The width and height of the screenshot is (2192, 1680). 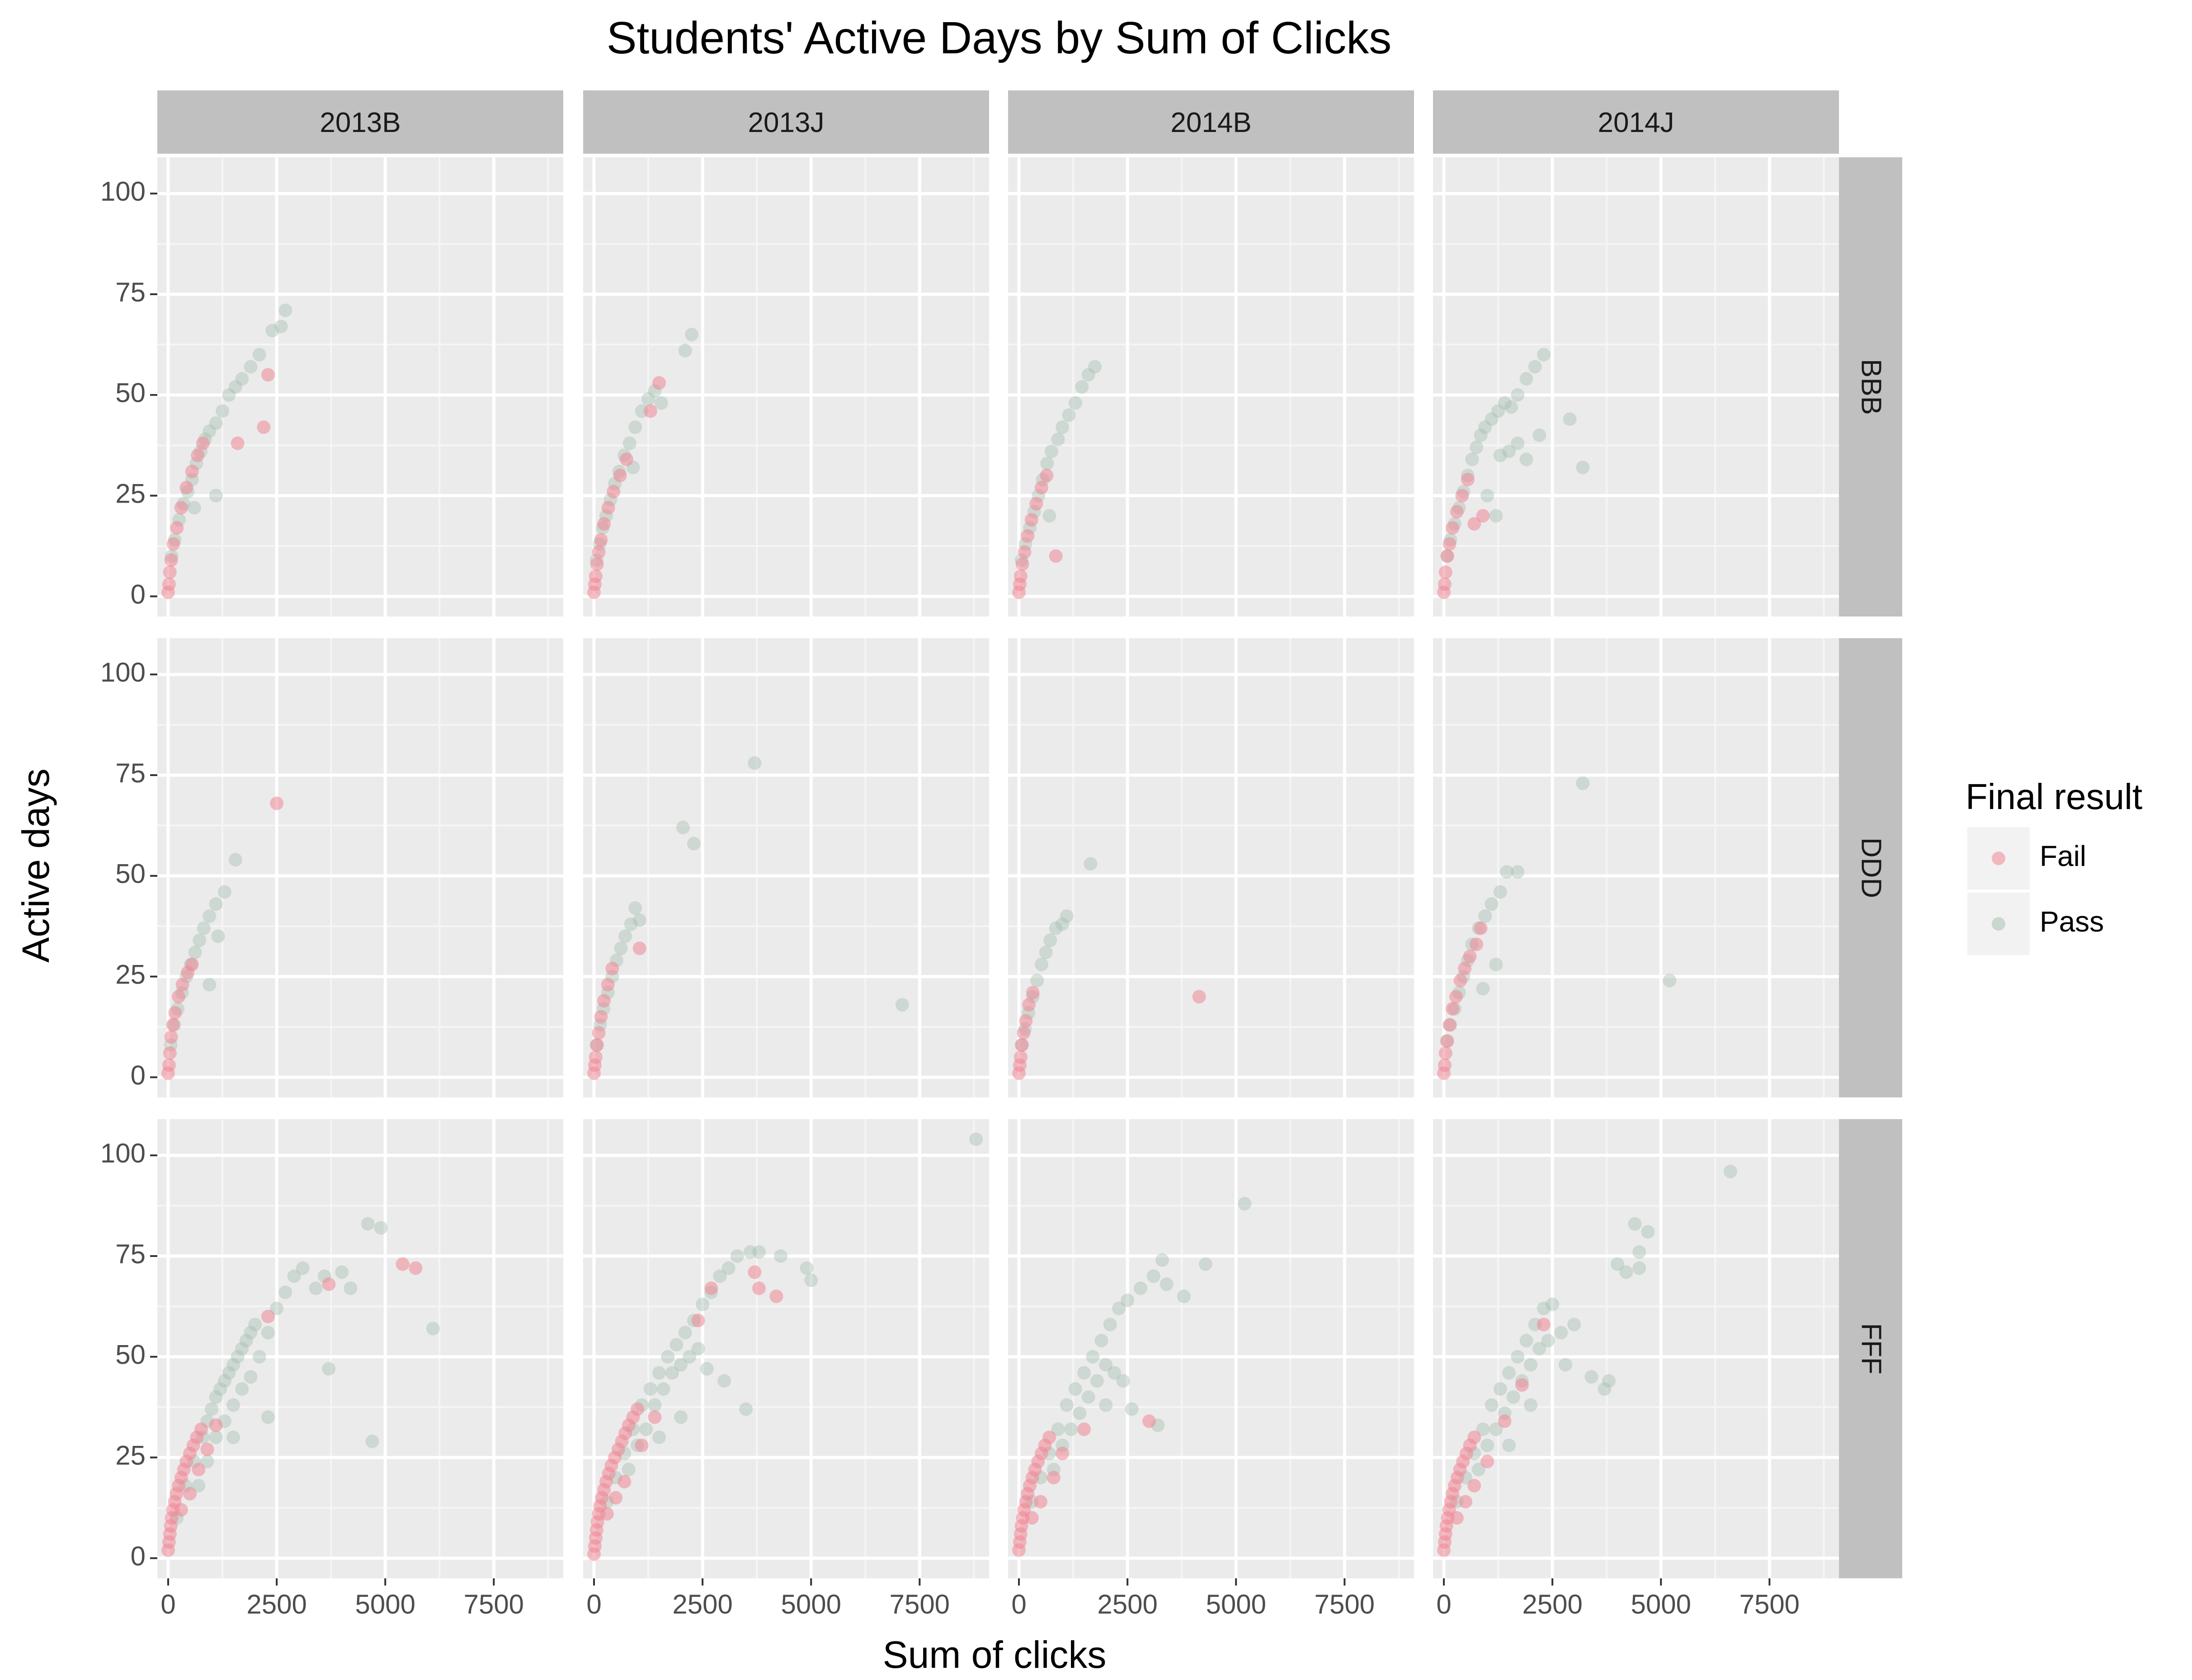 I want to click on strip-2014B, so click(x=1211, y=122).